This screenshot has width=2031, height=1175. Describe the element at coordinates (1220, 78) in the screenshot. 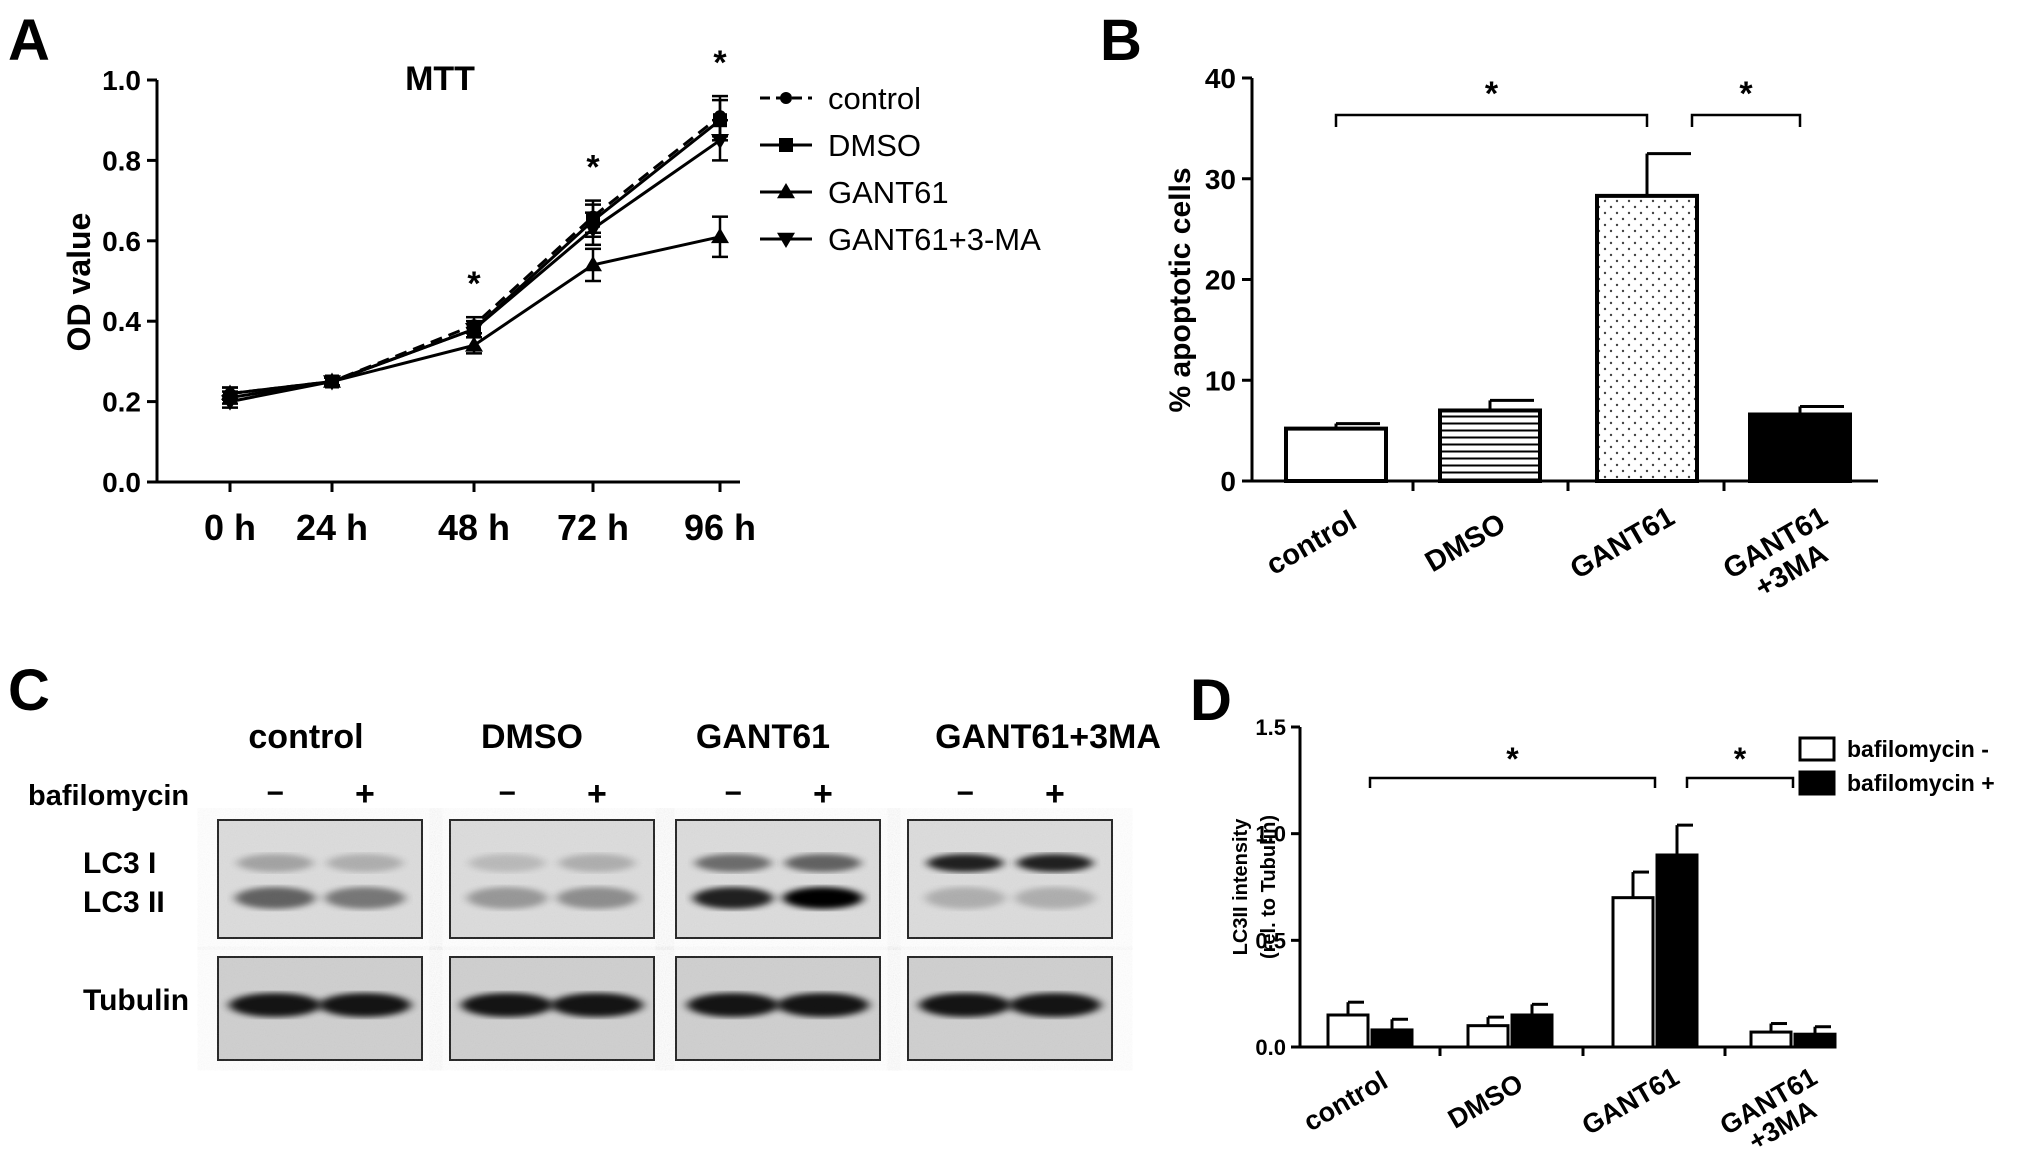

I see `b-y-tick-label: 40` at that location.